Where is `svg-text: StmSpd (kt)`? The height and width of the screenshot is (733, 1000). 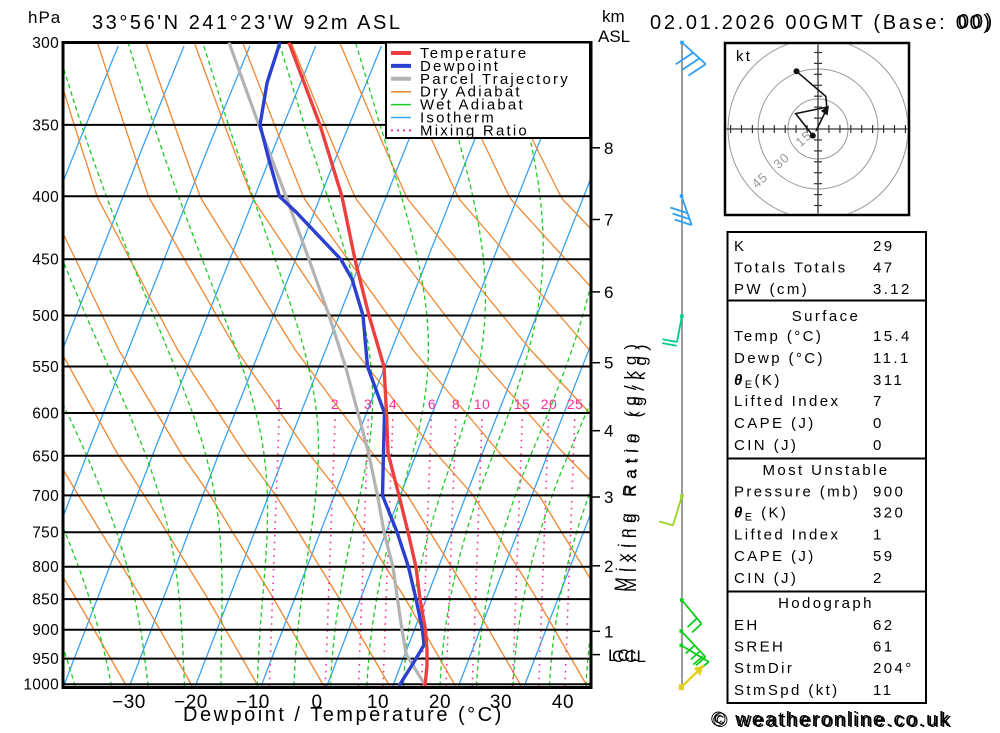
svg-text: StmSpd (kt) is located at coordinates (787, 690).